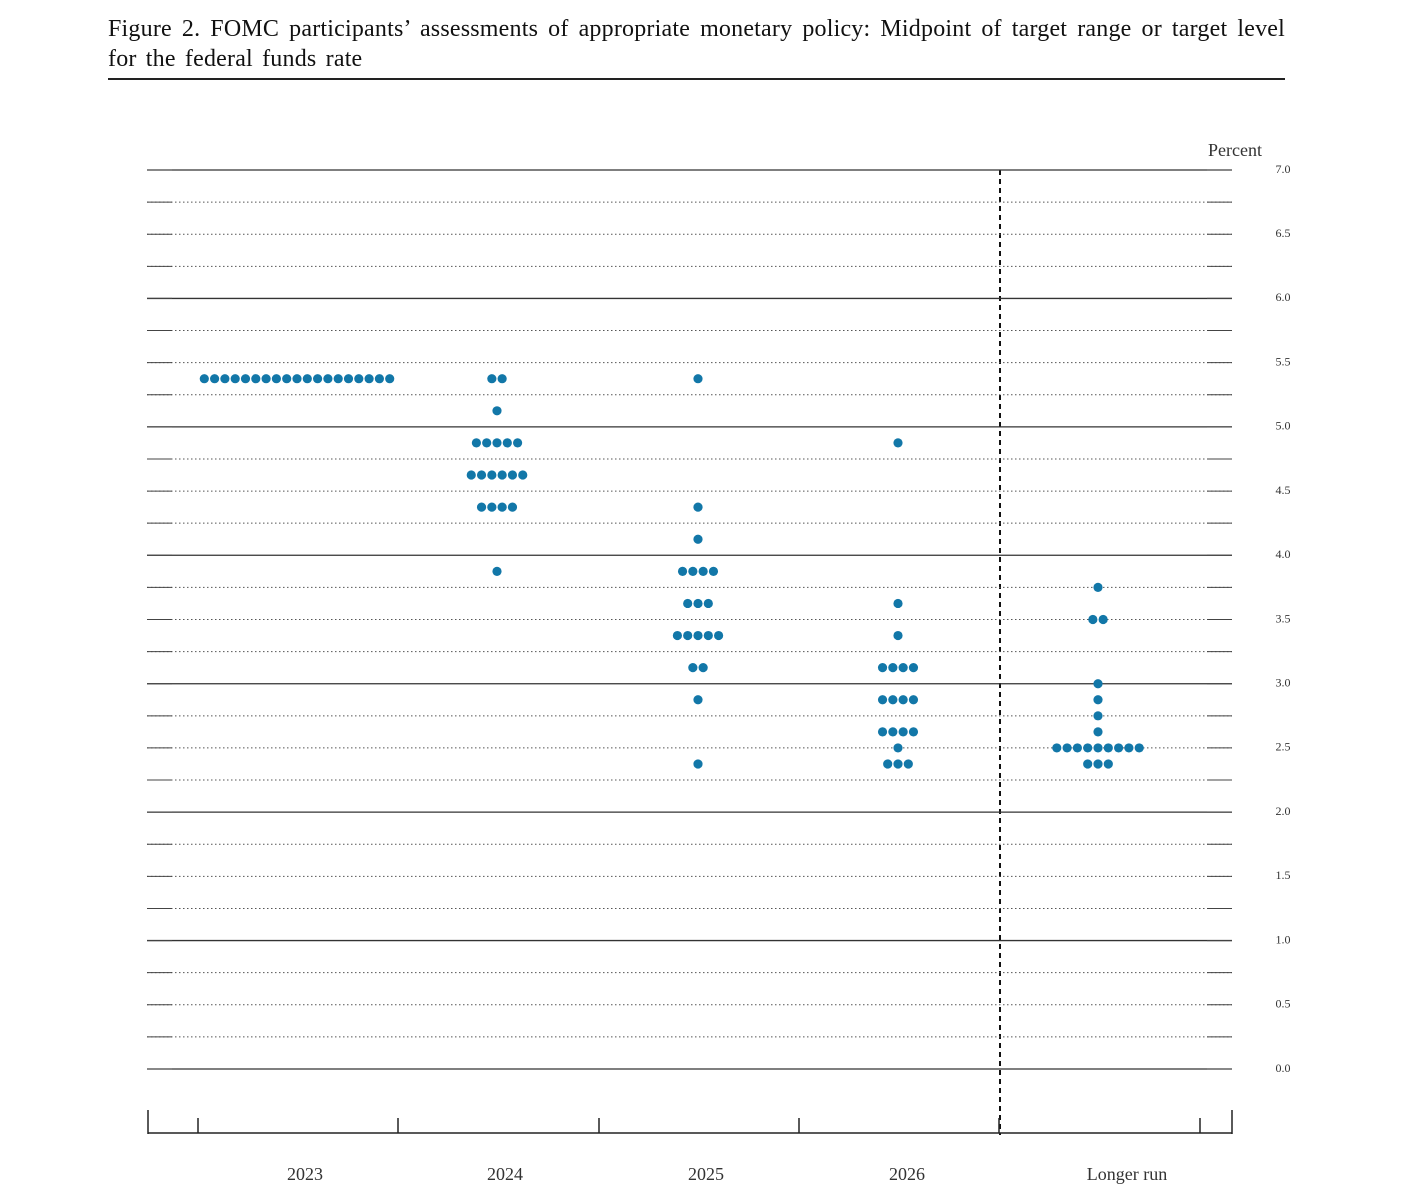 This screenshot has height=1190, width=1404. What do you see at coordinates (1283, 875) in the screenshot?
I see `y-tick-label: 1.5` at bounding box center [1283, 875].